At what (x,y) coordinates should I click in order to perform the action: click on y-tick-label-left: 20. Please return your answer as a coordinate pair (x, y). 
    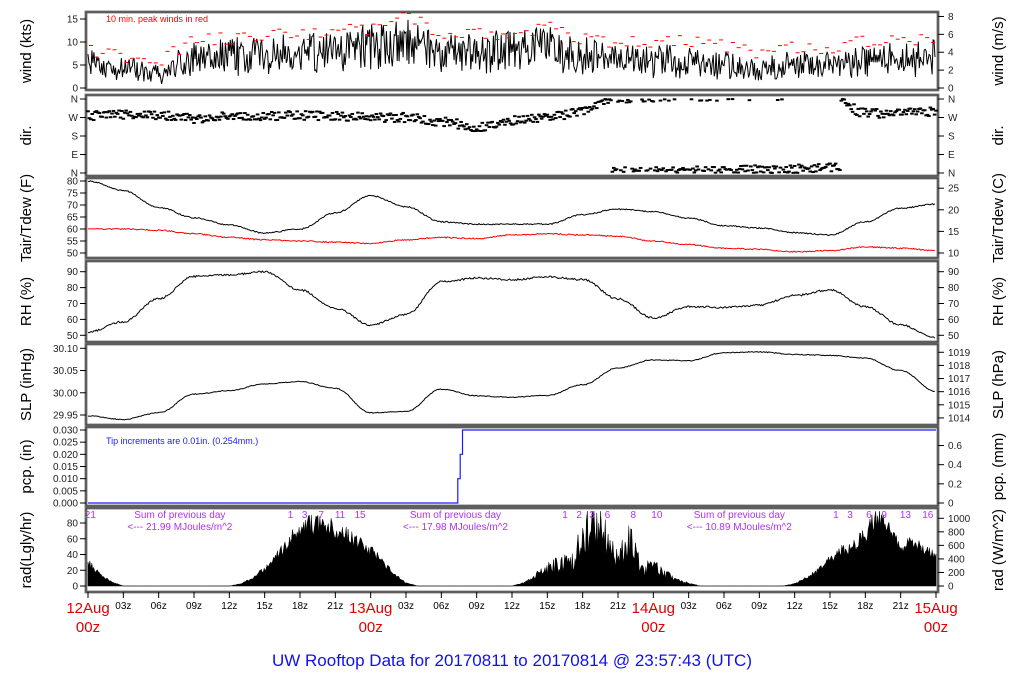
    Looking at the image, I should click on (73, 571).